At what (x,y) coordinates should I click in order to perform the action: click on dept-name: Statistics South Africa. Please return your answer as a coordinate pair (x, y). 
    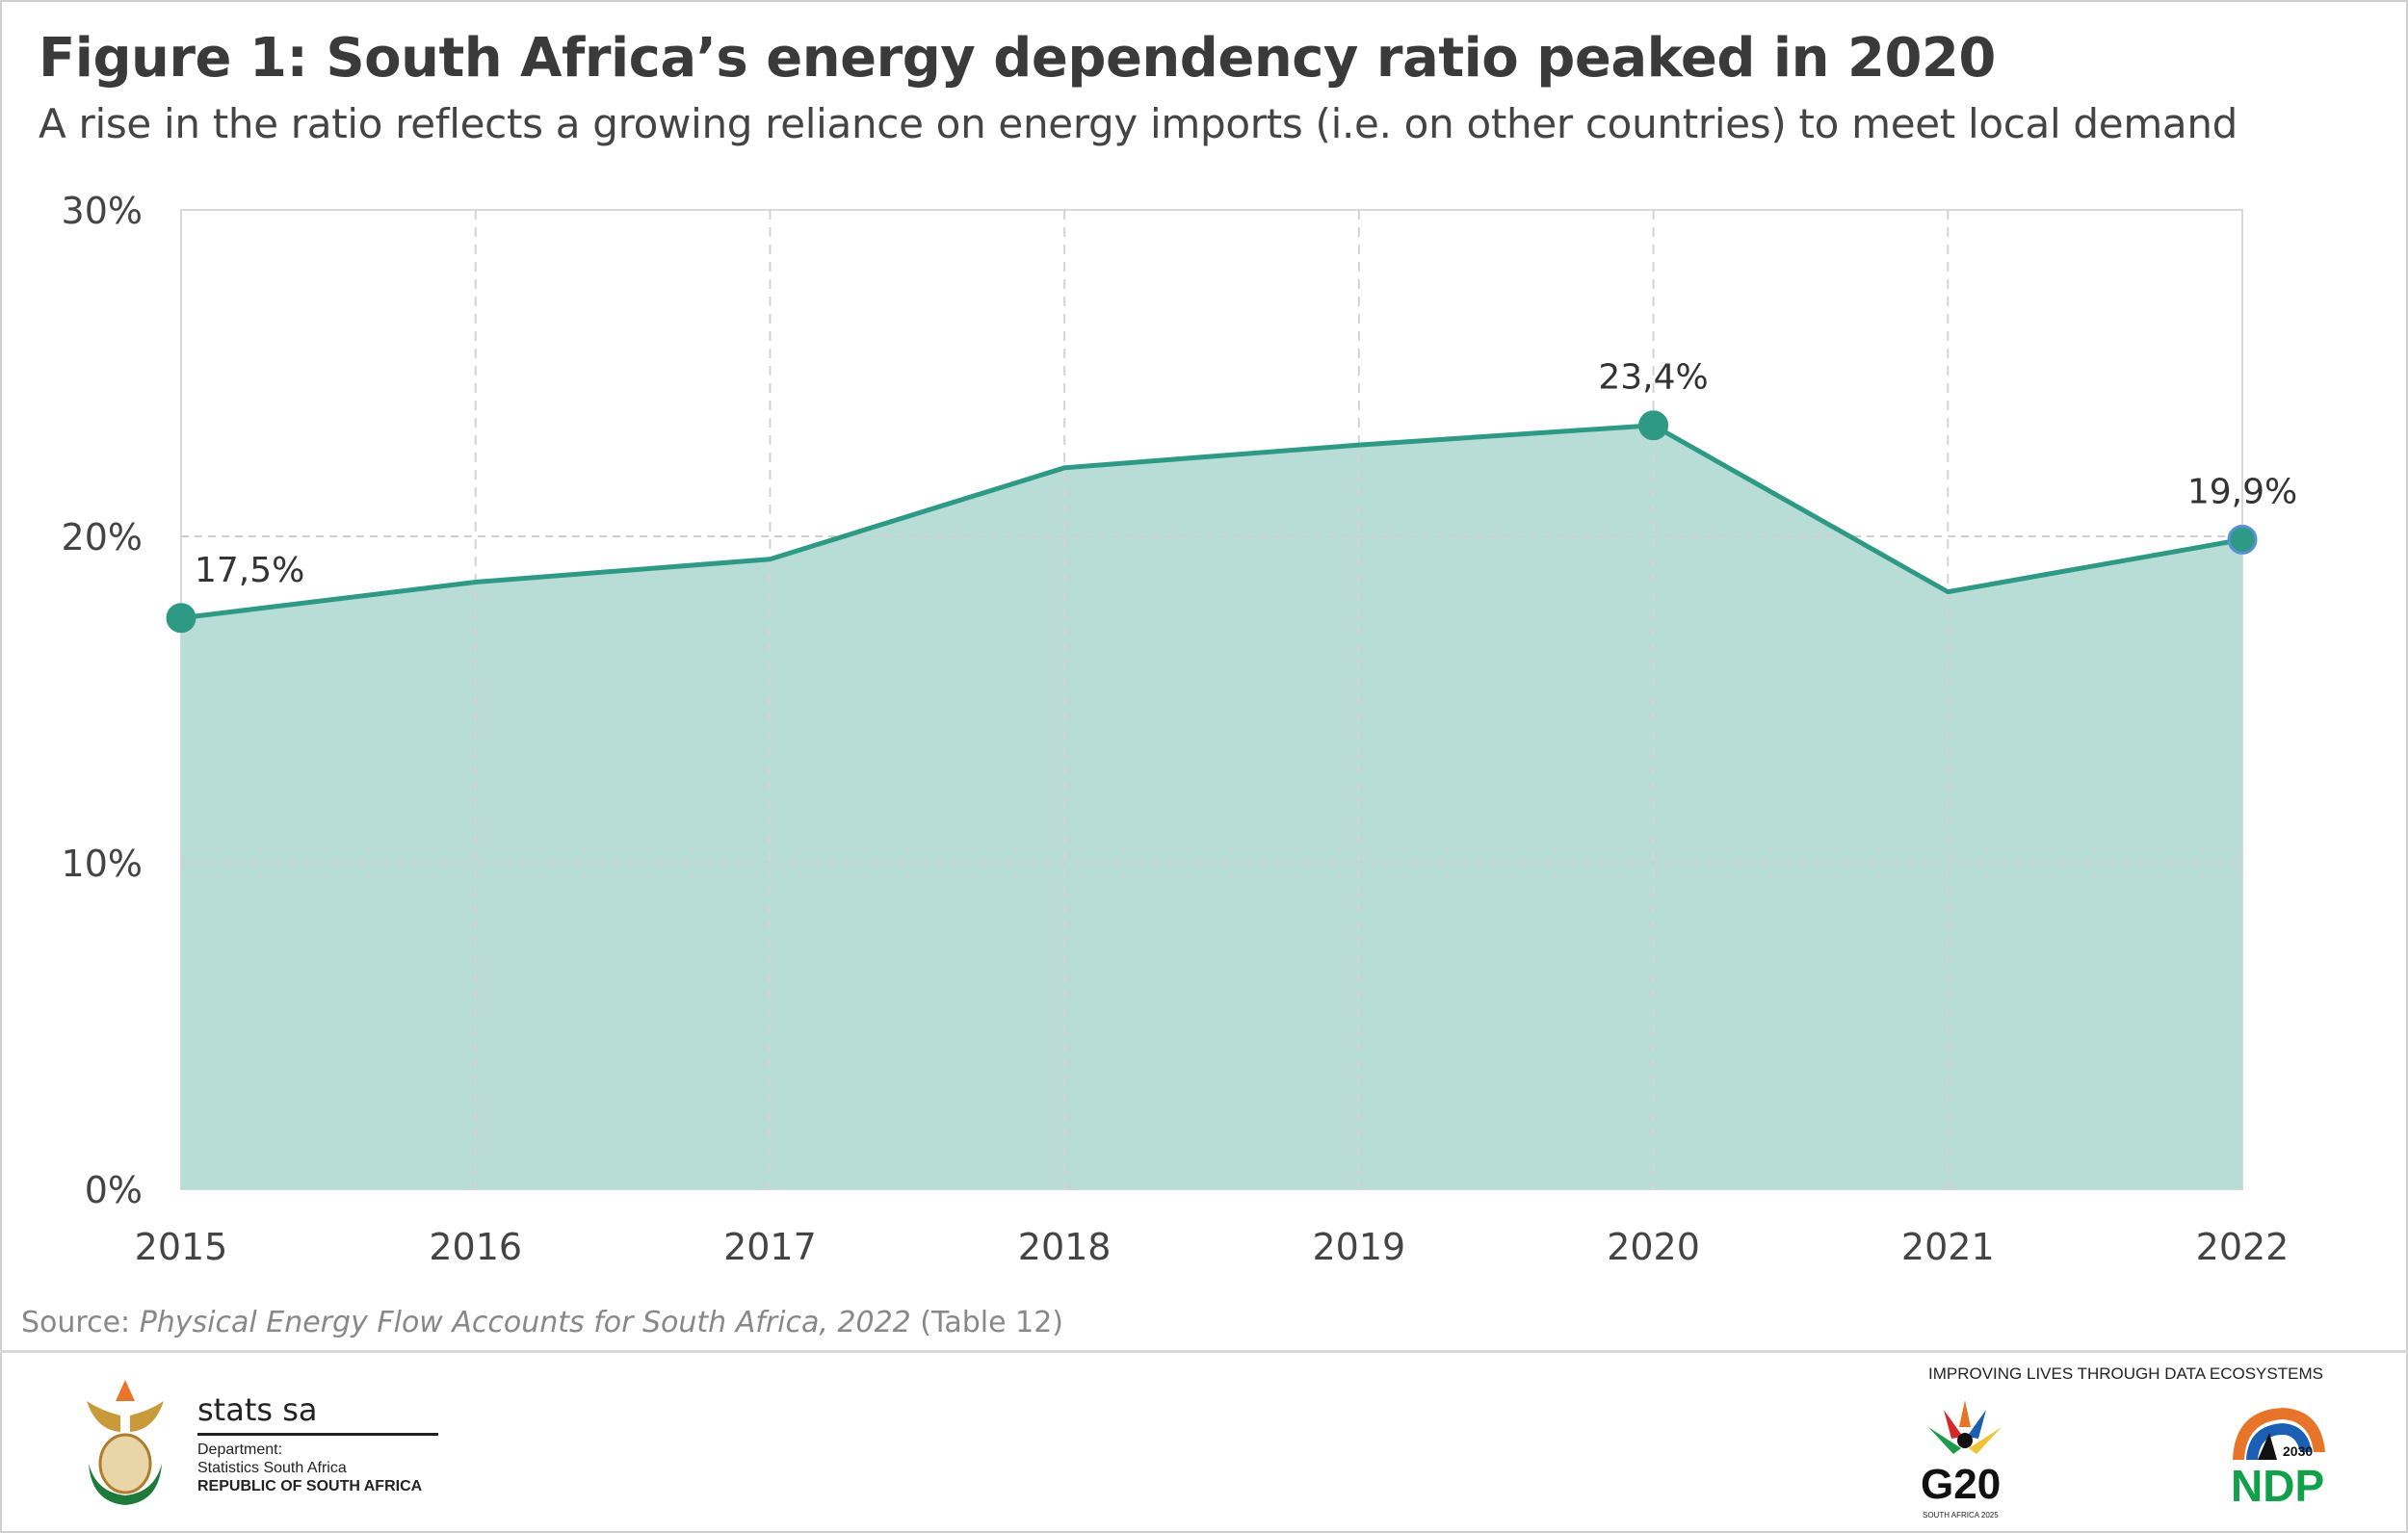
    Looking at the image, I should click on (272, 1468).